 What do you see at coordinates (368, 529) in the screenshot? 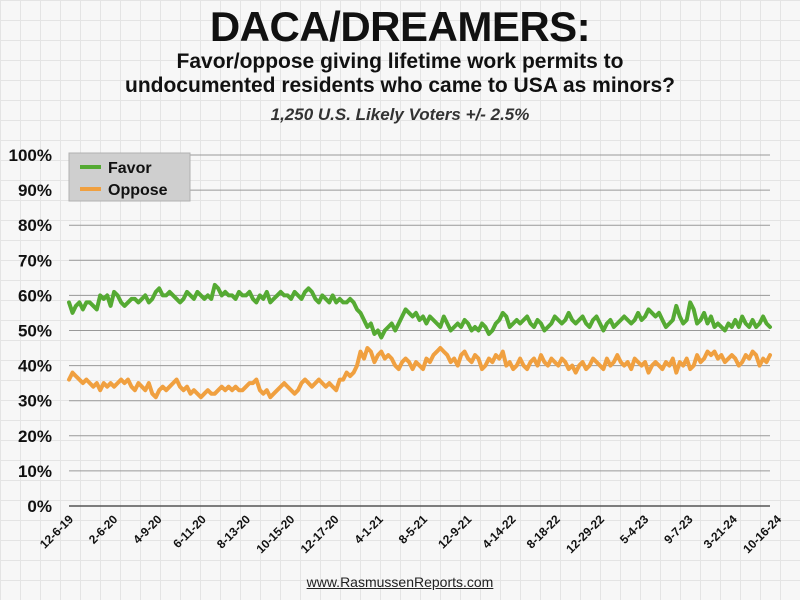
I see `x-tick-label: 4-1-21` at bounding box center [368, 529].